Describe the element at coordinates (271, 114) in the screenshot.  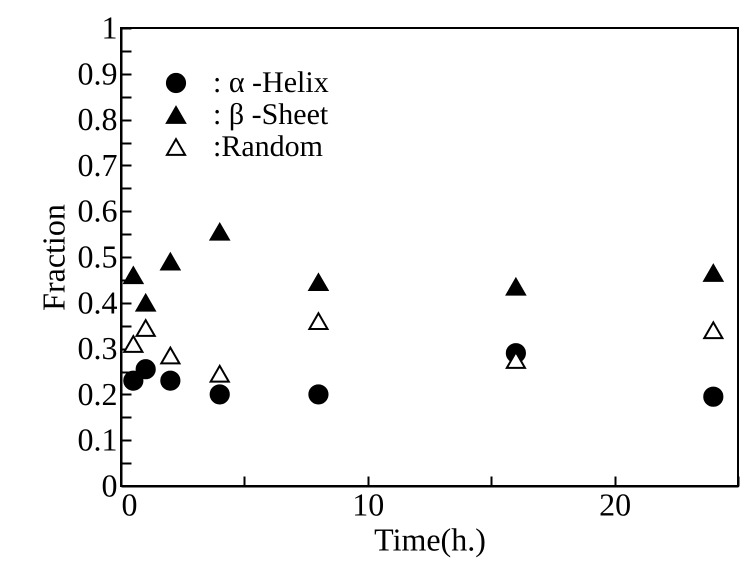
I see `legend-label: : β -Sheet` at that location.